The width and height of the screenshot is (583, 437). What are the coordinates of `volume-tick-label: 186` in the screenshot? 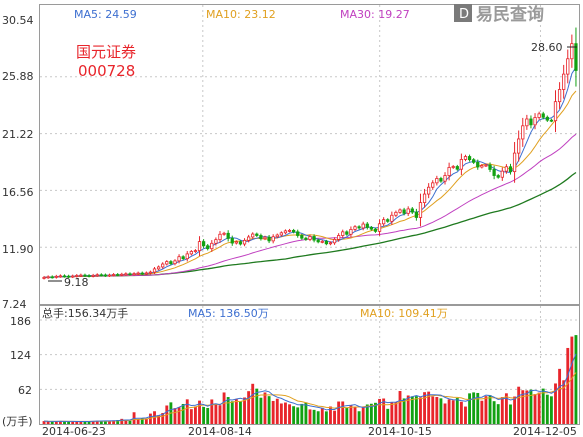 It's located at (20, 321).